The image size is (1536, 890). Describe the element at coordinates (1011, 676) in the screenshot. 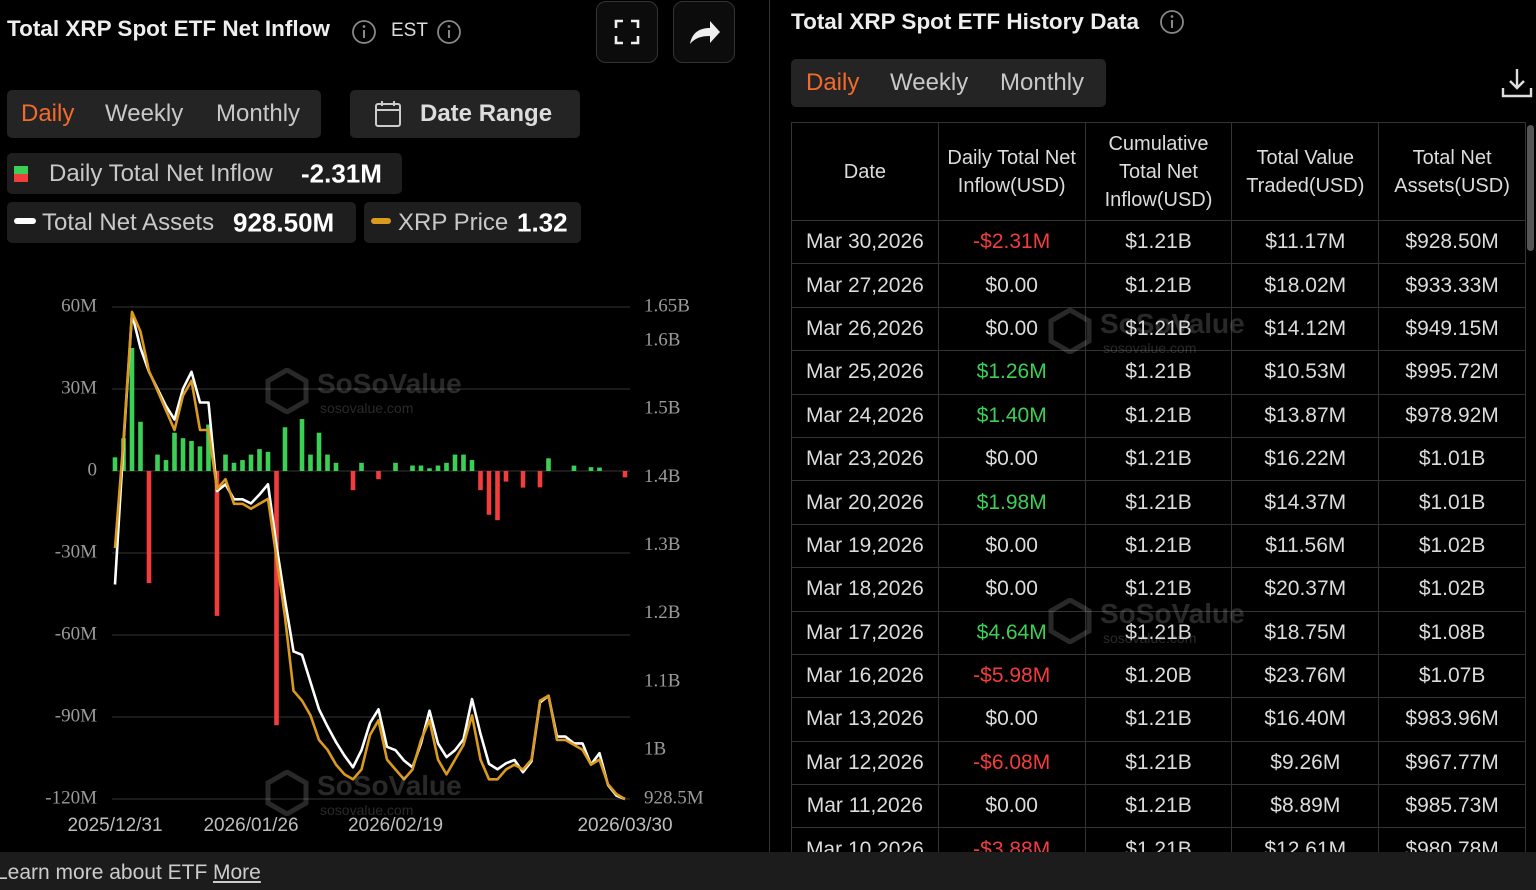

I see `table-cell: -$5.98M` at that location.